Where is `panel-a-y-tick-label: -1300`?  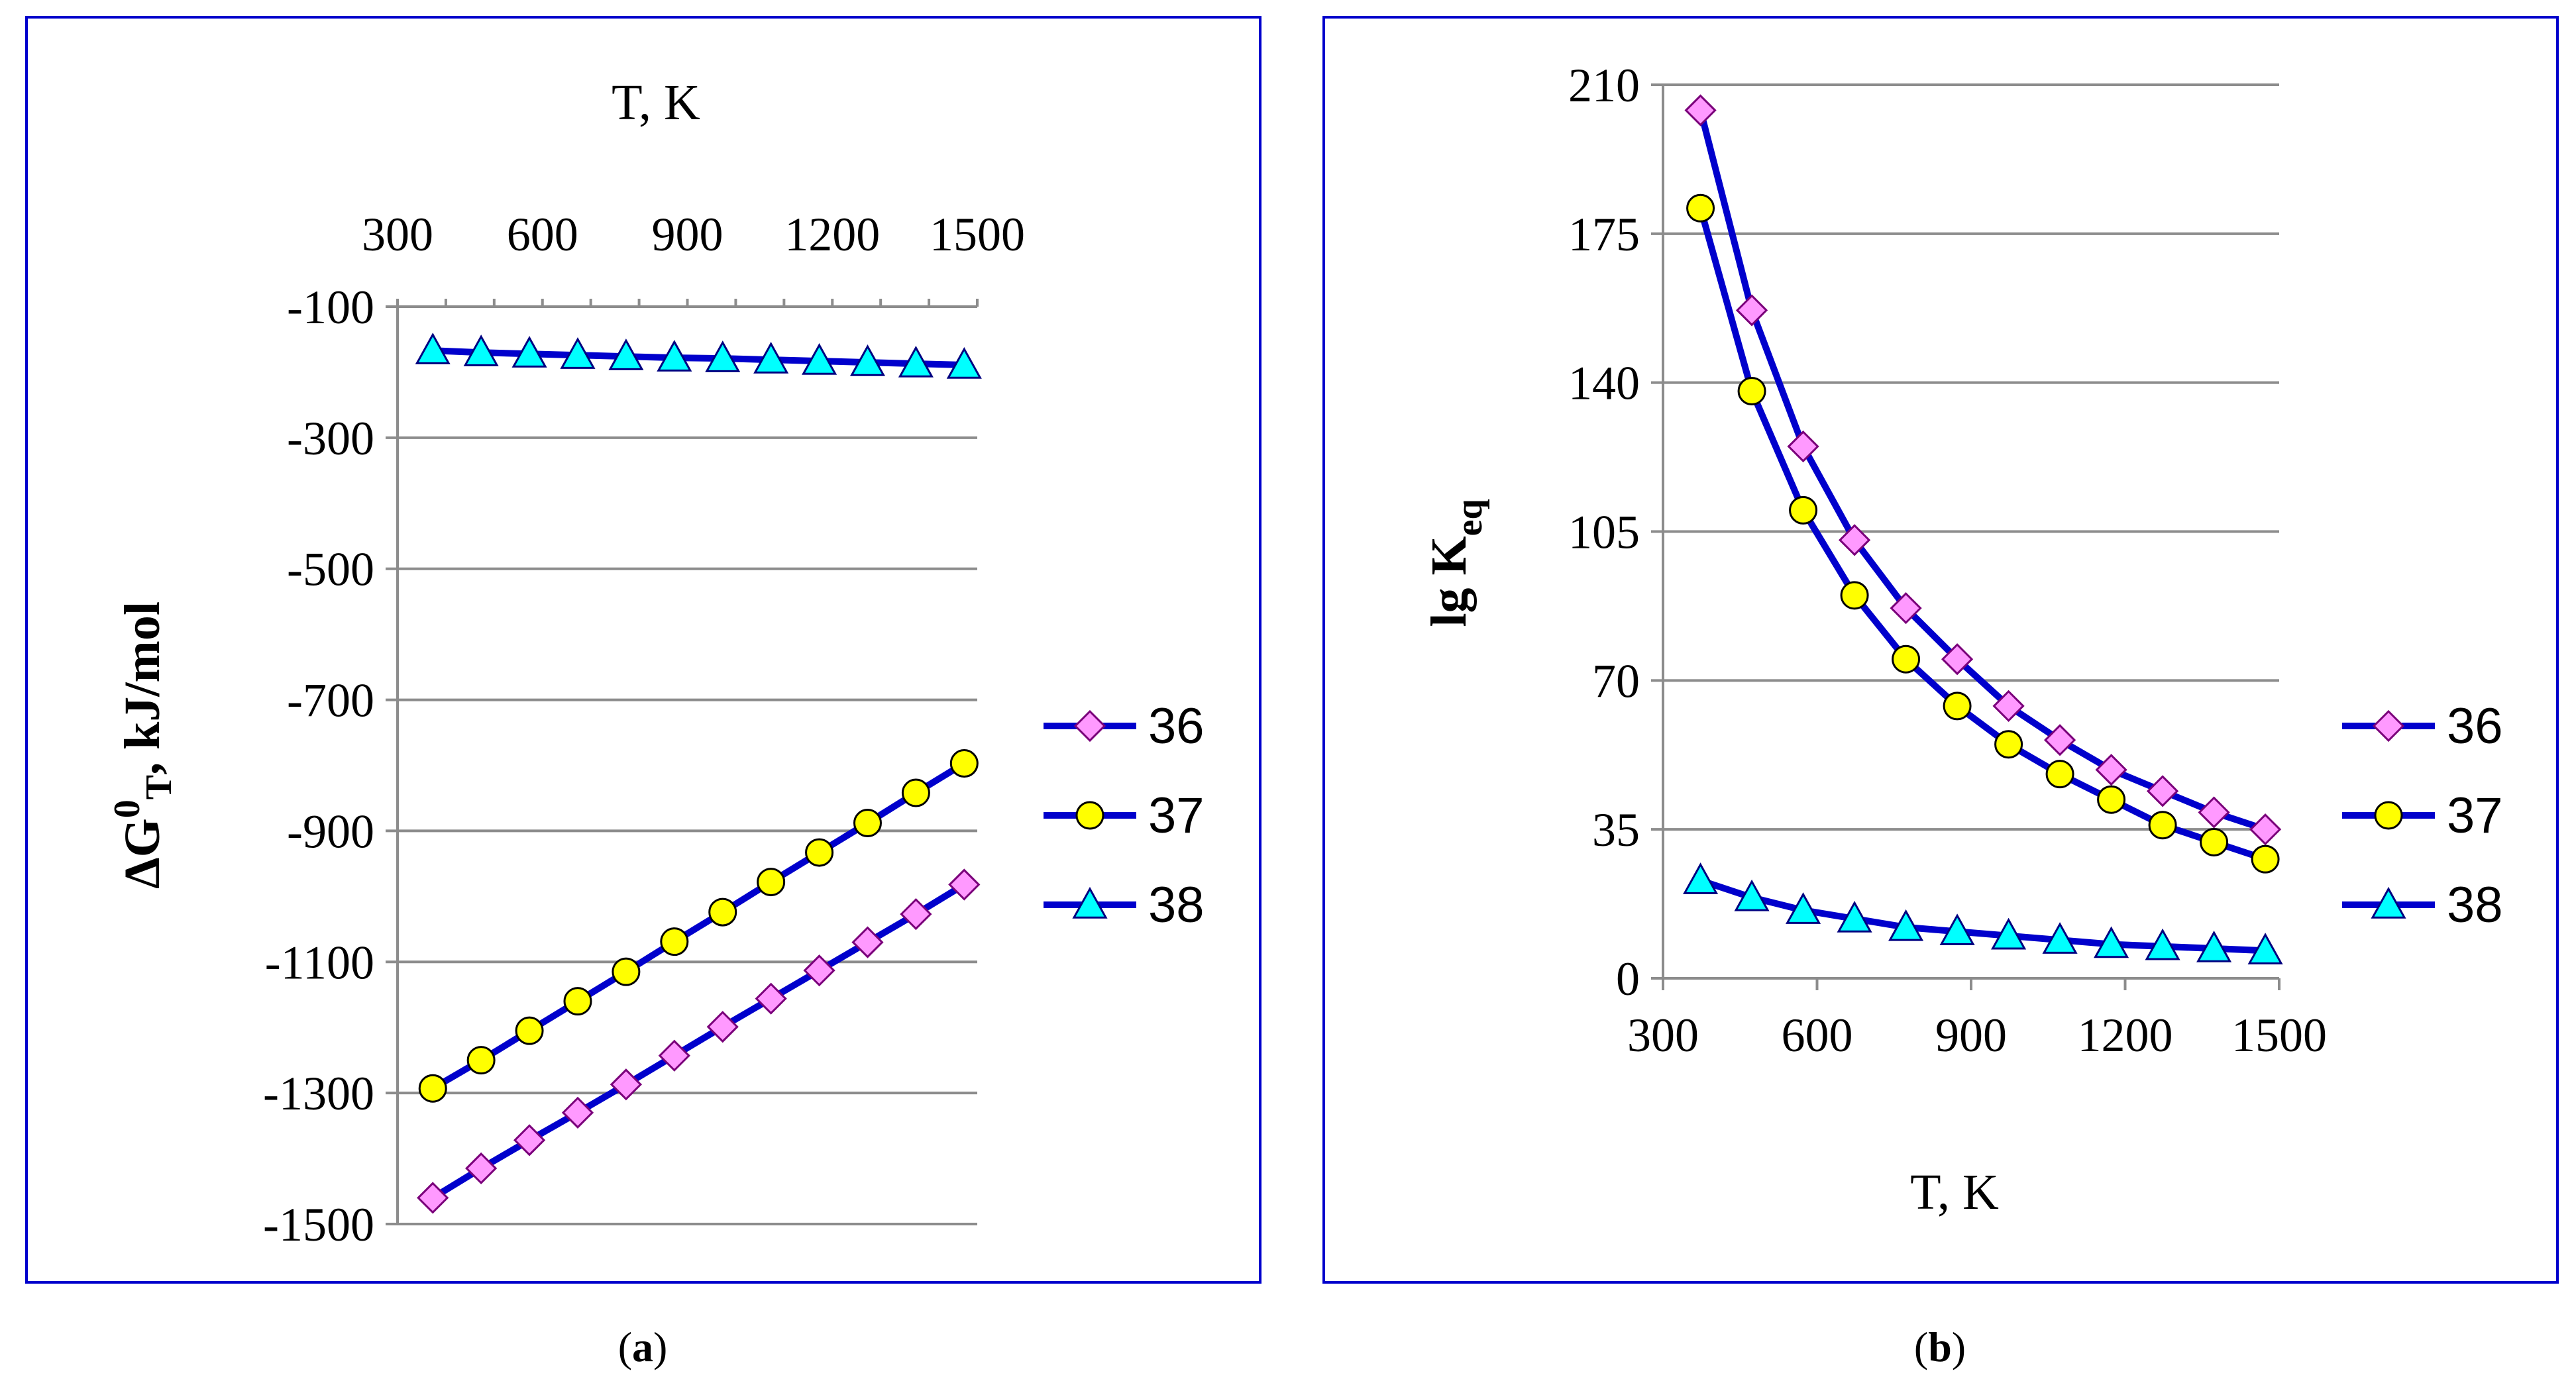
panel-a-y-tick-label: -1300 is located at coordinates (318, 1093).